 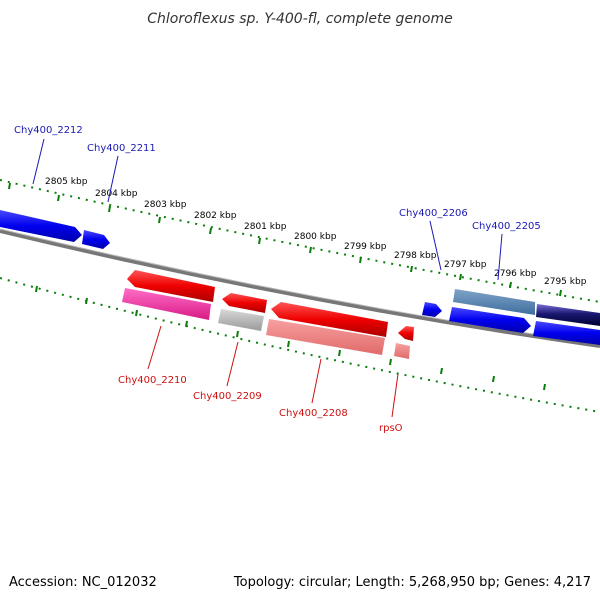 What do you see at coordinates (260, 379) in the screenshot?
I see `reverse-gene-labels: Chy400_2210 Chy400_2209 Chy400_2208 rpsO` at bounding box center [260, 379].